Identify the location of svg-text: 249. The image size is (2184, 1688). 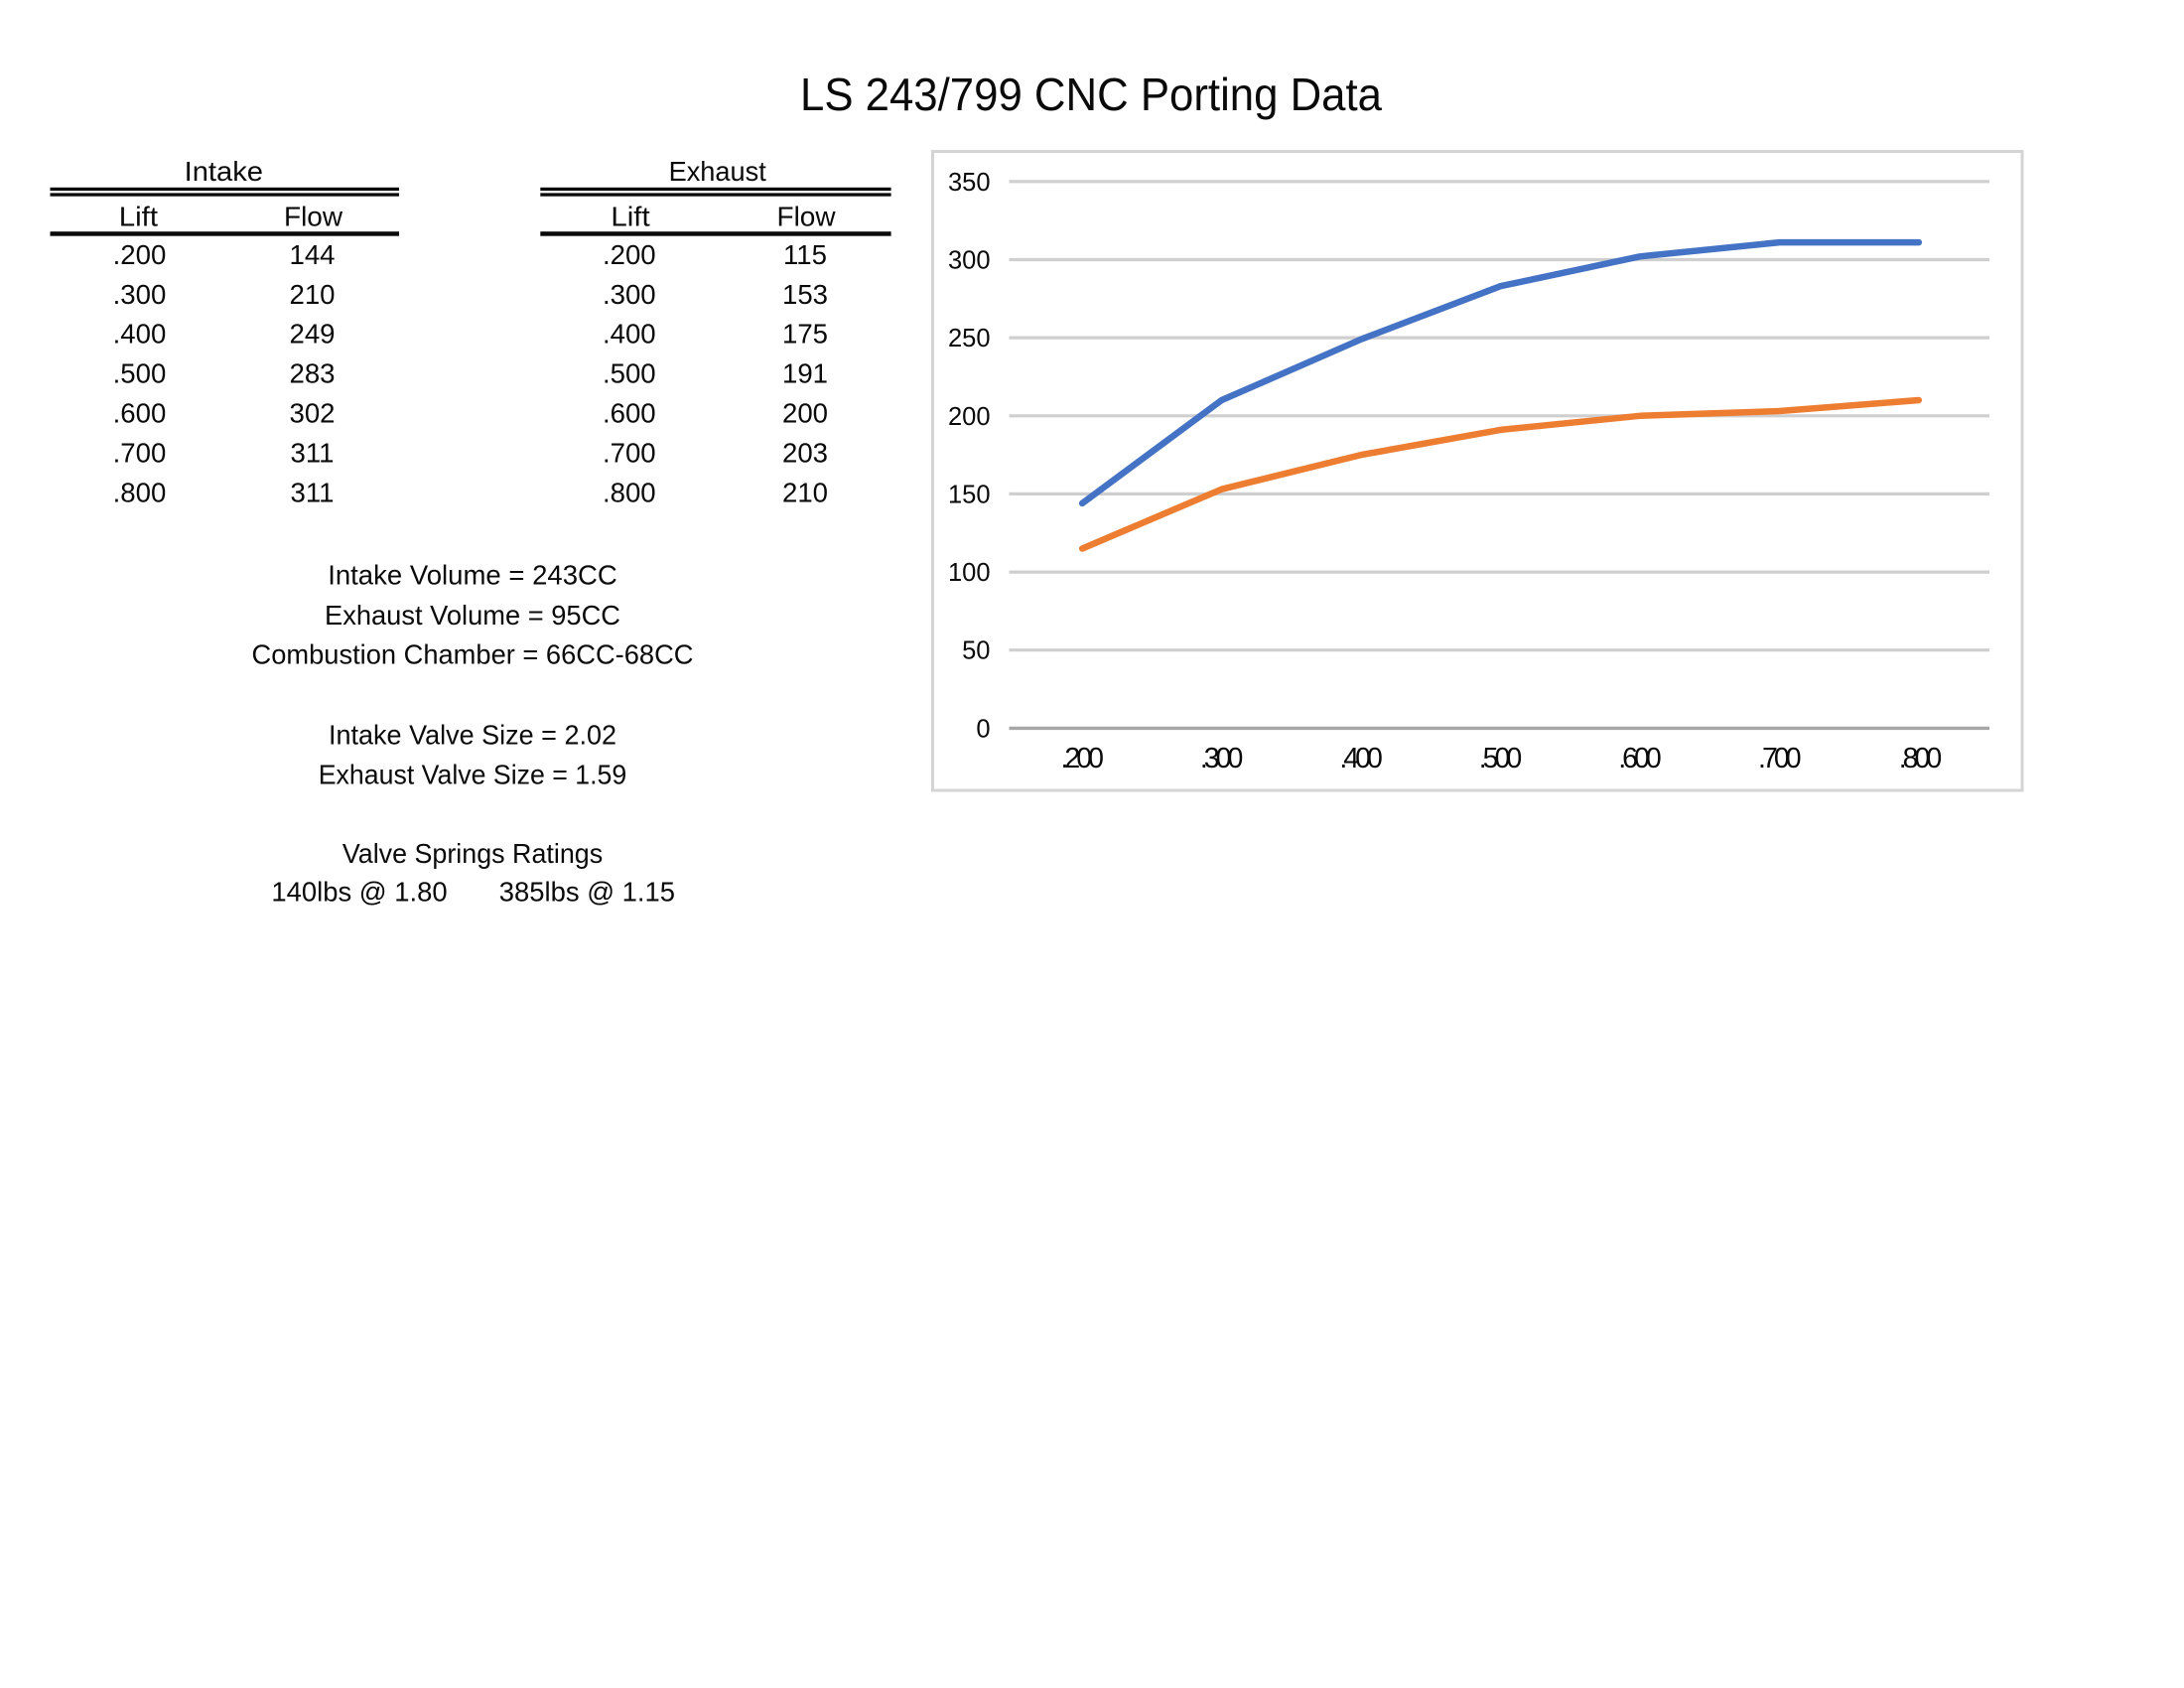
(312, 334).